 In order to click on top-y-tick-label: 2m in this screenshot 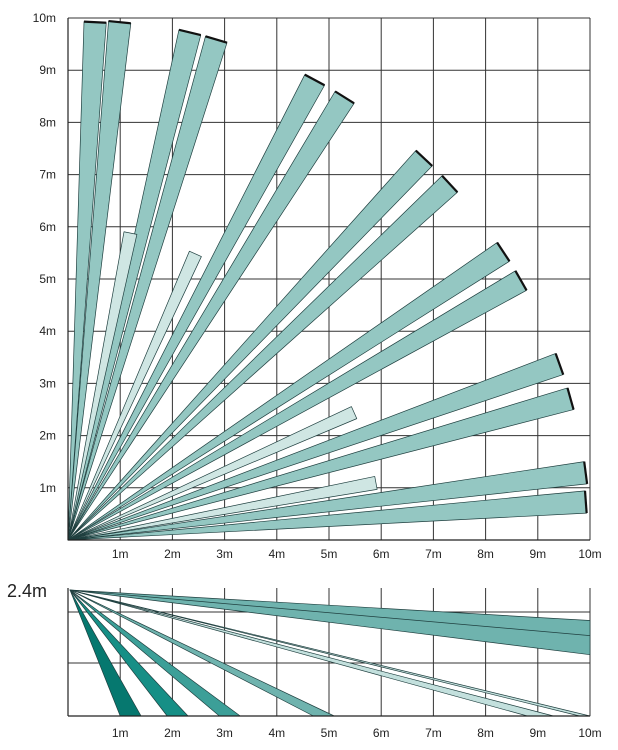, I will do `click(47, 436)`.